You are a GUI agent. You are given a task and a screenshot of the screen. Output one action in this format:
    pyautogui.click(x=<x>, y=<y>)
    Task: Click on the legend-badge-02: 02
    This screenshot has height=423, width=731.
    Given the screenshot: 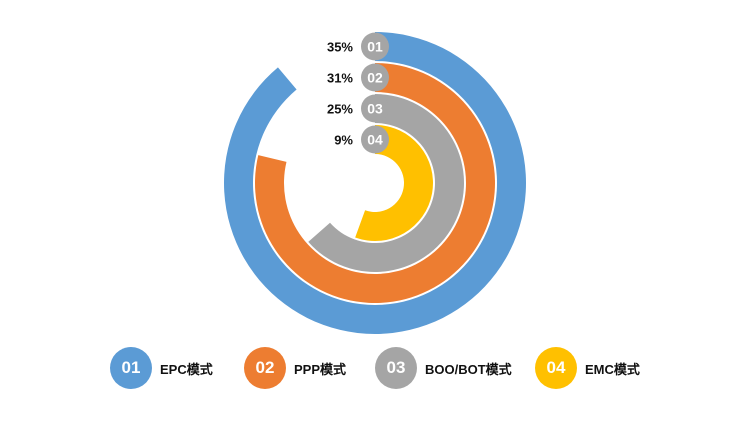 What is the action you would take?
    pyautogui.click(x=265, y=368)
    